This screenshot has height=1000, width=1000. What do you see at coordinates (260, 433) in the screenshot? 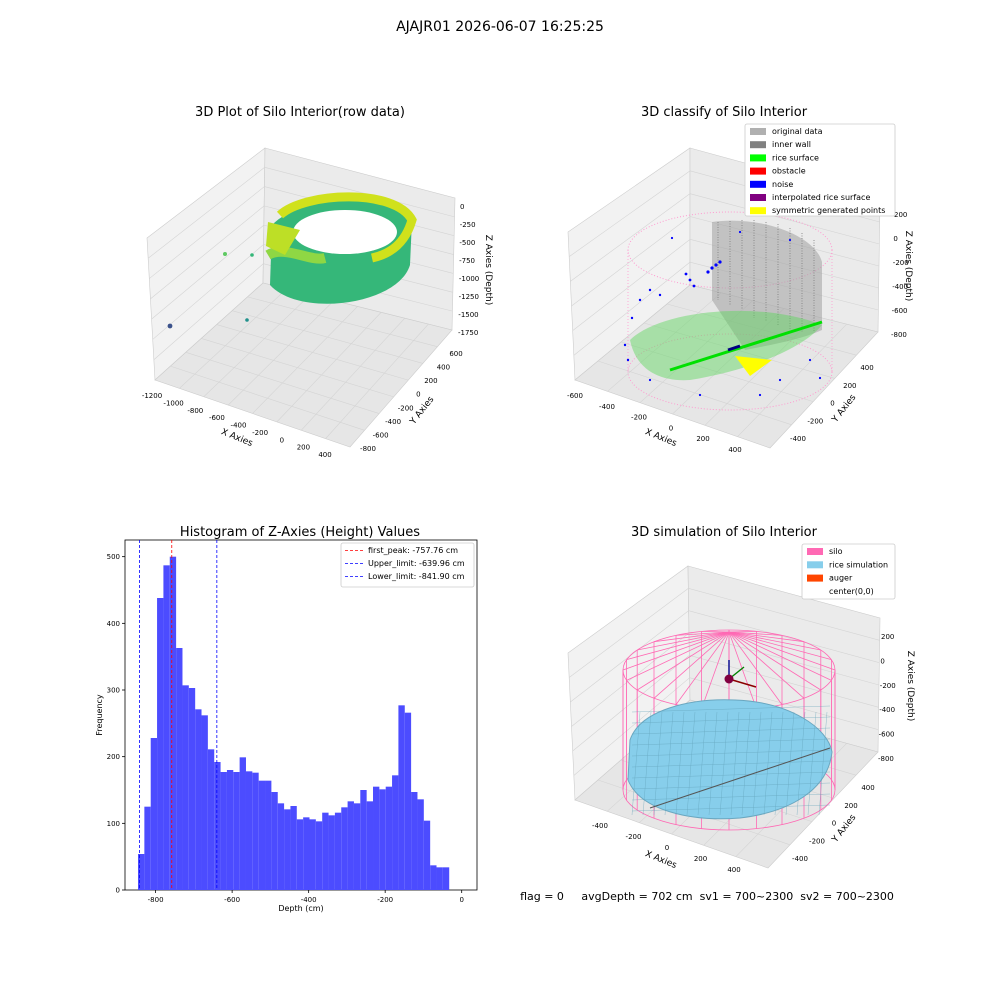
I see `raw-xtick-label: -200` at bounding box center [260, 433].